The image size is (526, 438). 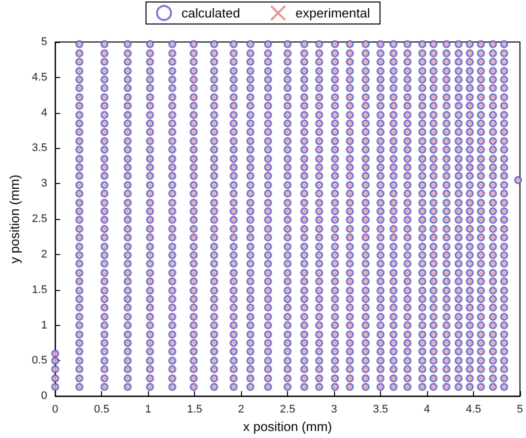 I want to click on y-tick-label: 4.5, so click(x=40, y=77).